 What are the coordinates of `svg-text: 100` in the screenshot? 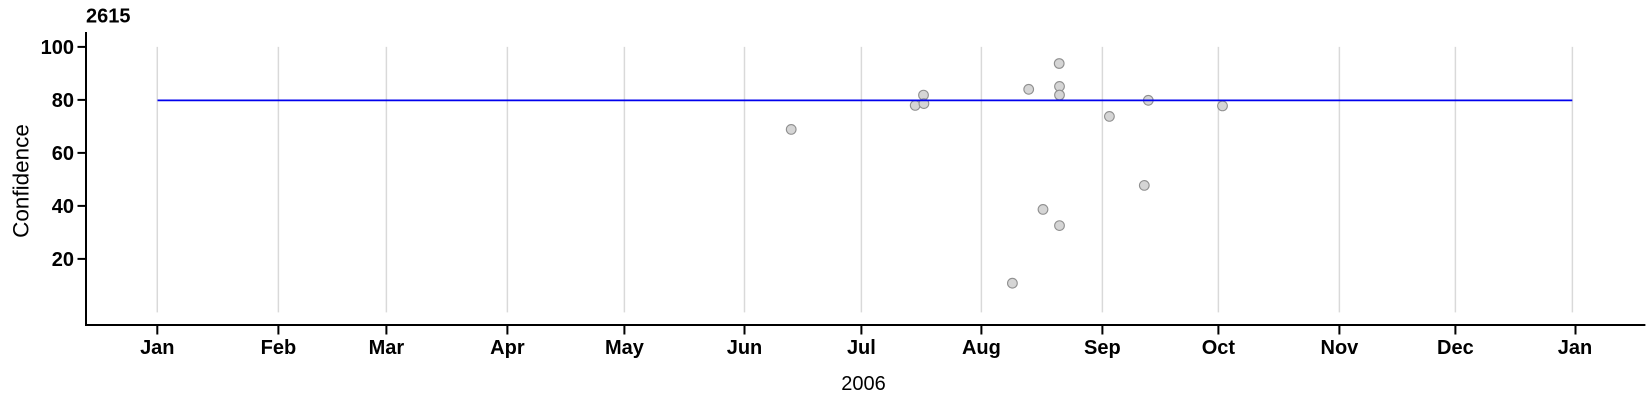 It's located at (57, 48).